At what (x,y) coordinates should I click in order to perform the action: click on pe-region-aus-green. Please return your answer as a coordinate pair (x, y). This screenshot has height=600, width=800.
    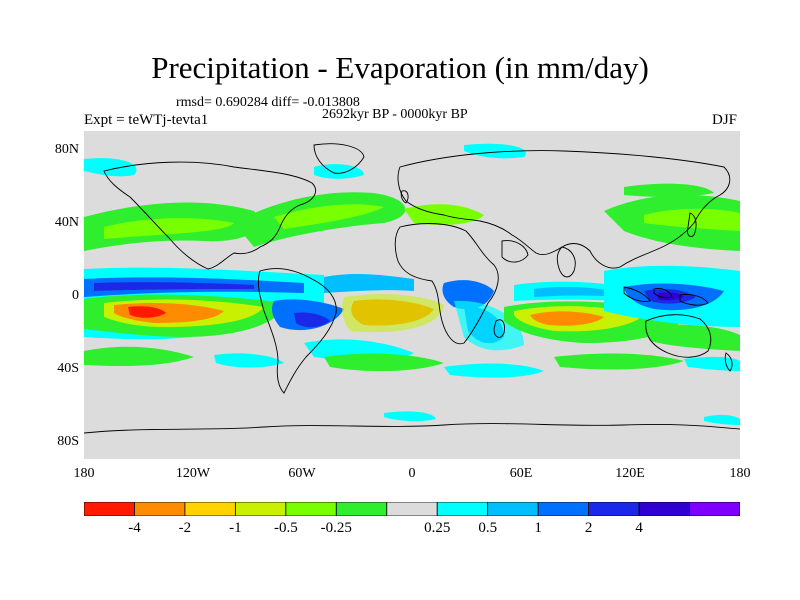
    Looking at the image, I should click on (692, 337).